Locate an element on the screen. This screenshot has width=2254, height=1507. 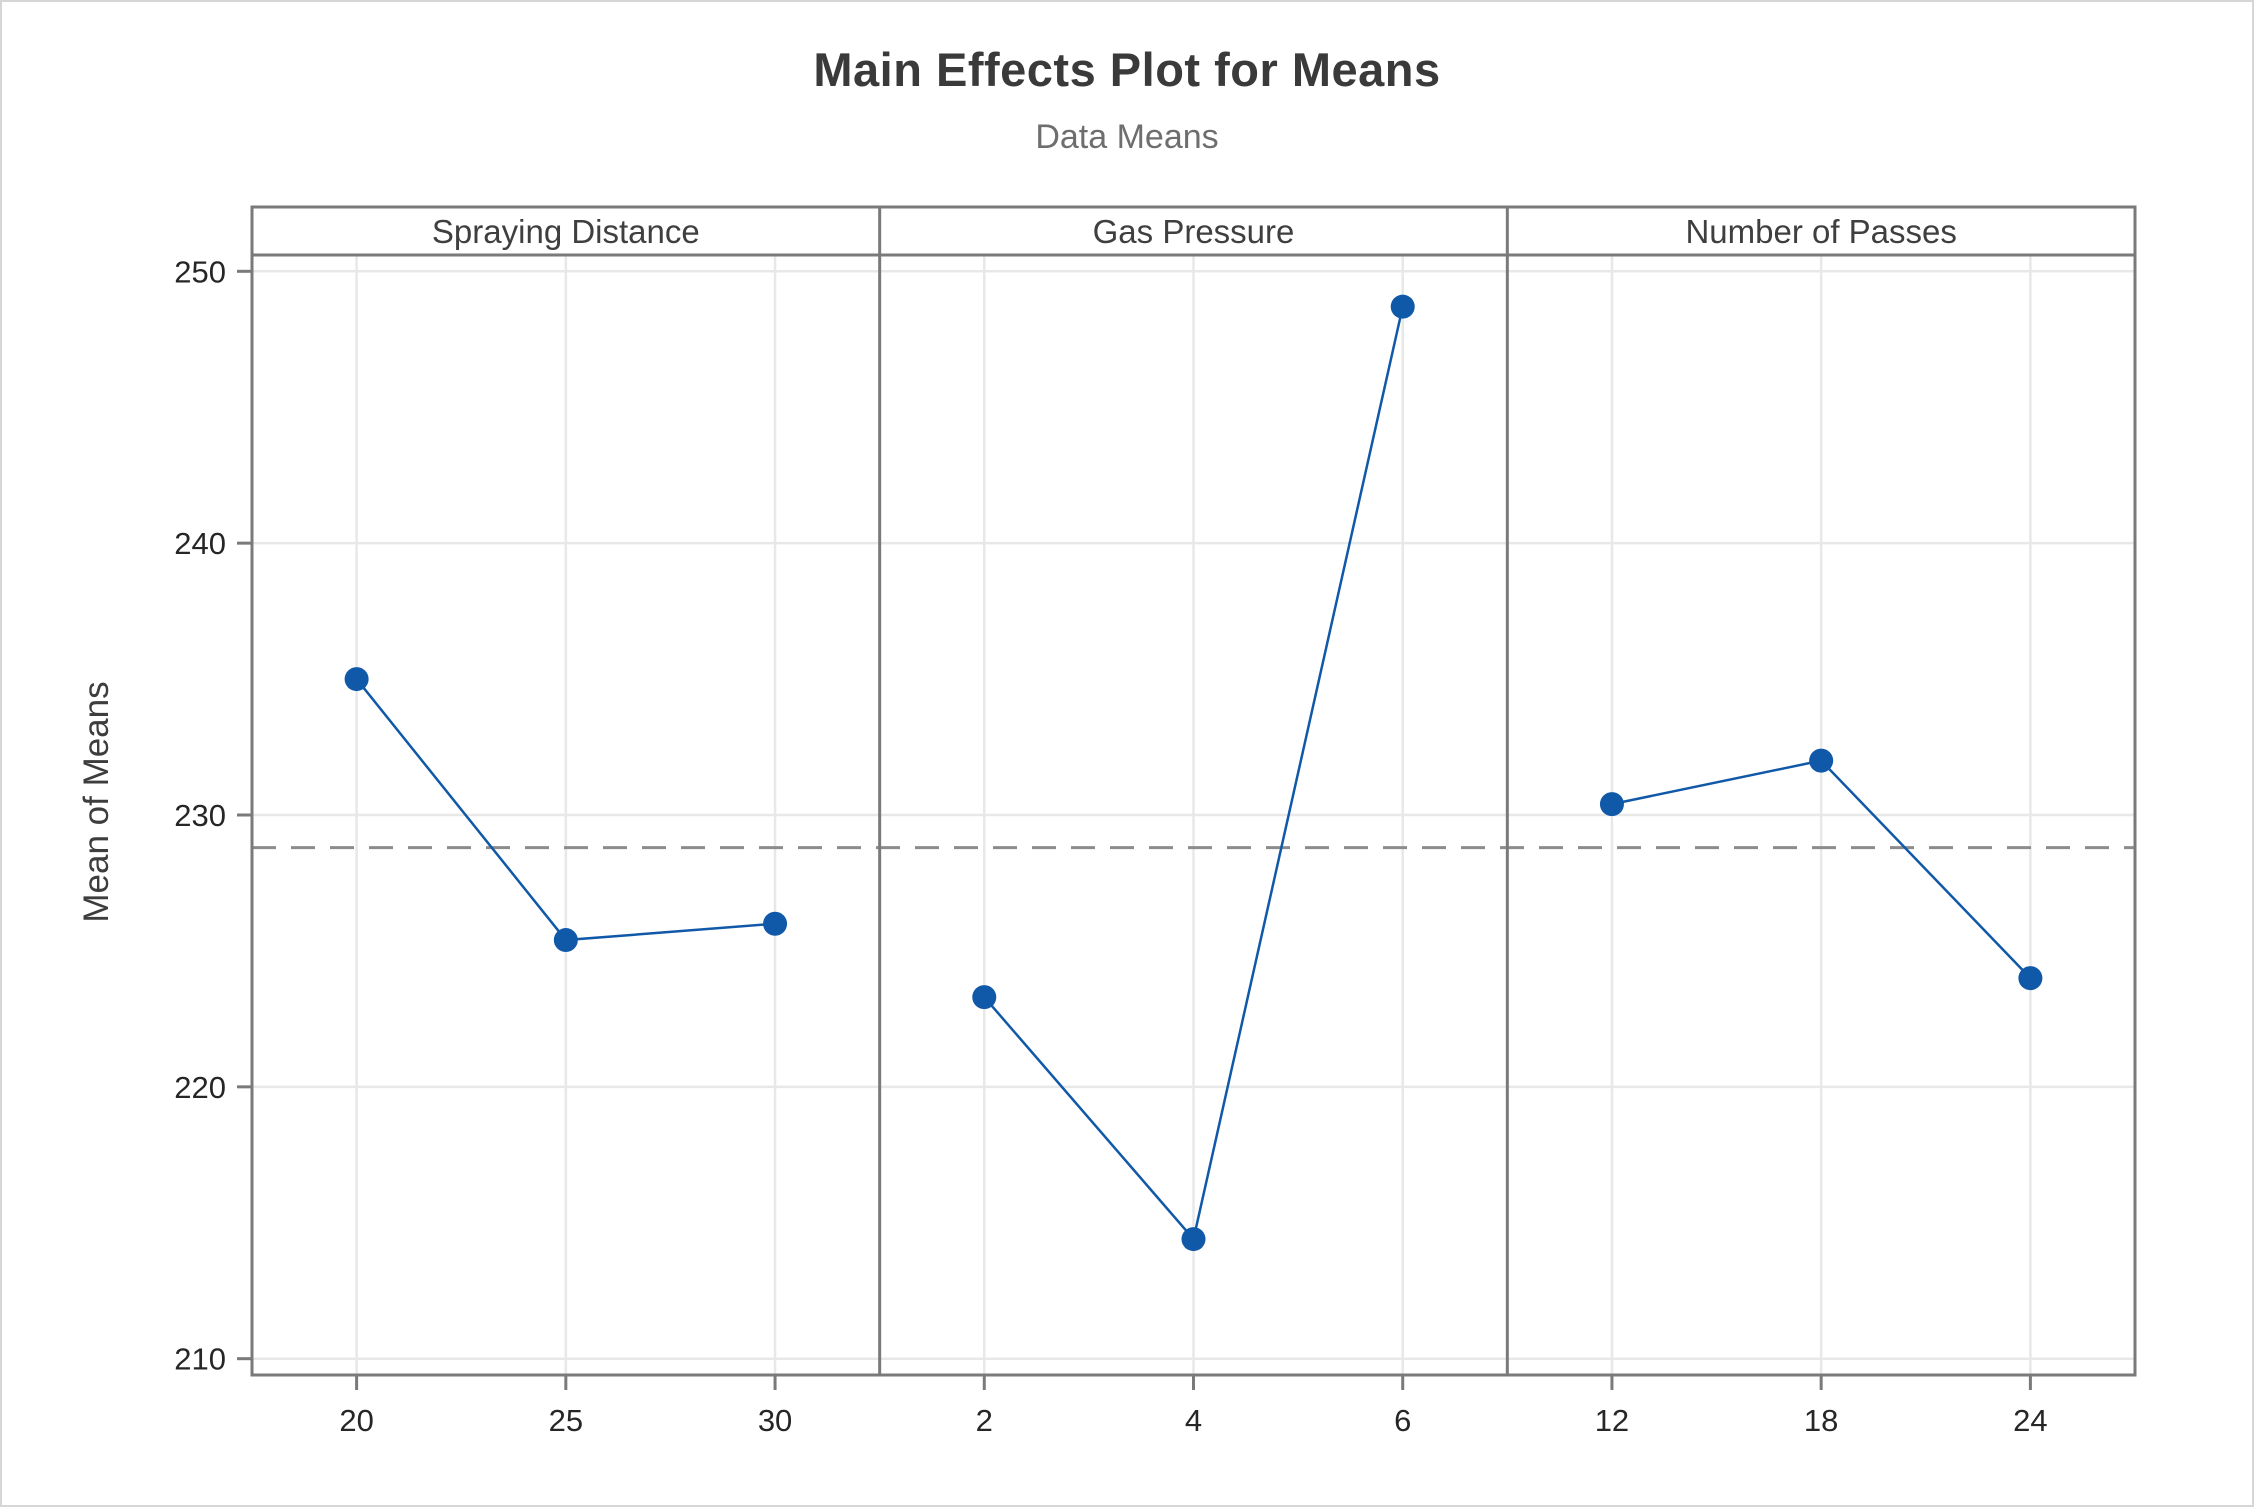
panel-header-label: Gas Pressure is located at coordinates (1194, 231).